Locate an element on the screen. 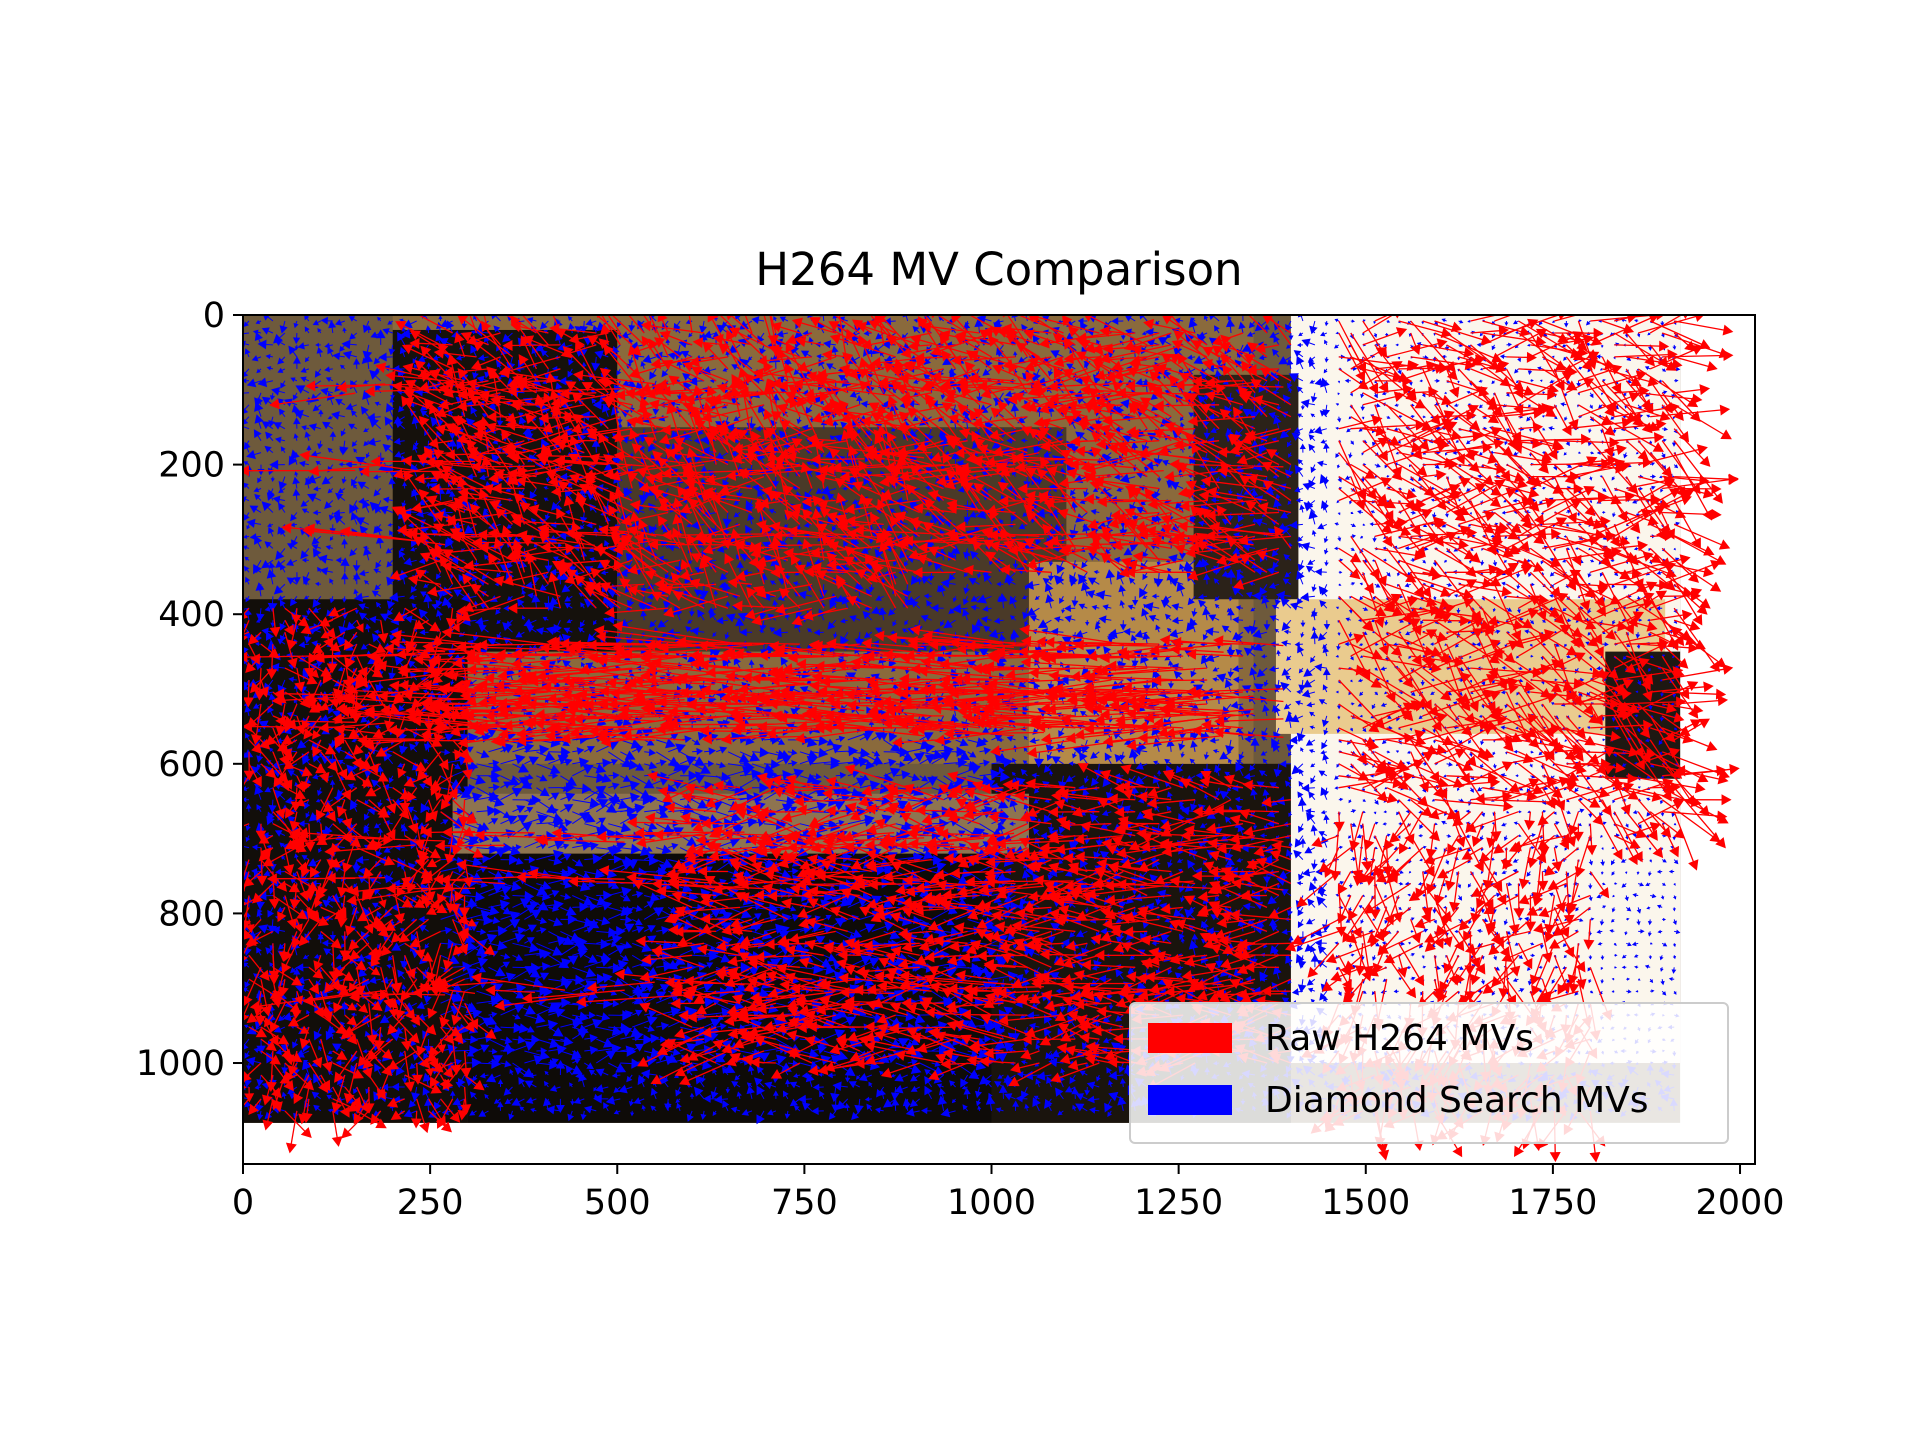 The width and height of the screenshot is (1920, 1440). chart-title: H264 MV Comparison is located at coordinates (998, 269).